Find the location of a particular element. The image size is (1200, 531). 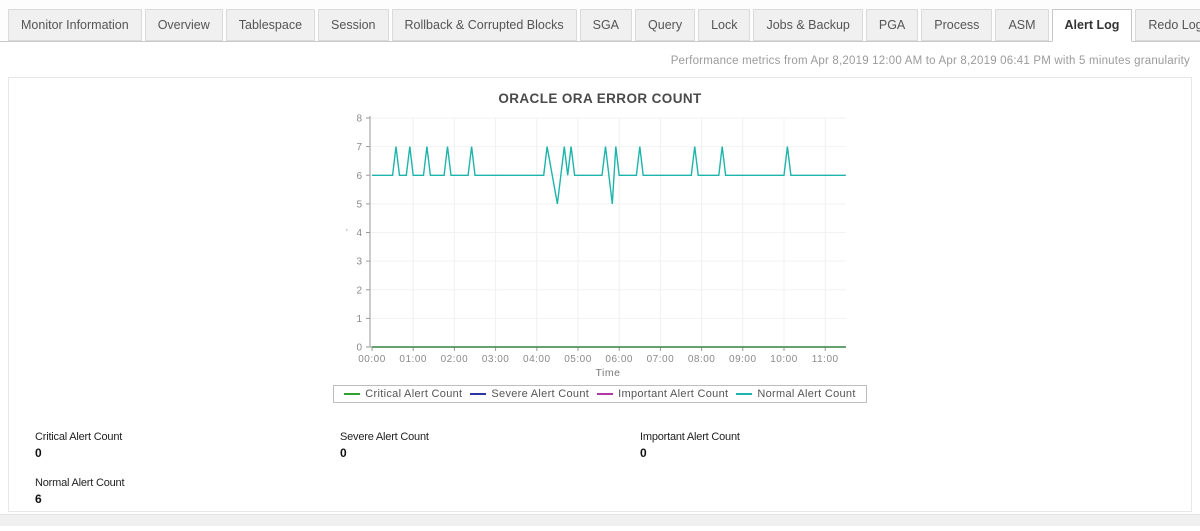

bottom-strip is located at coordinates (600, 520).